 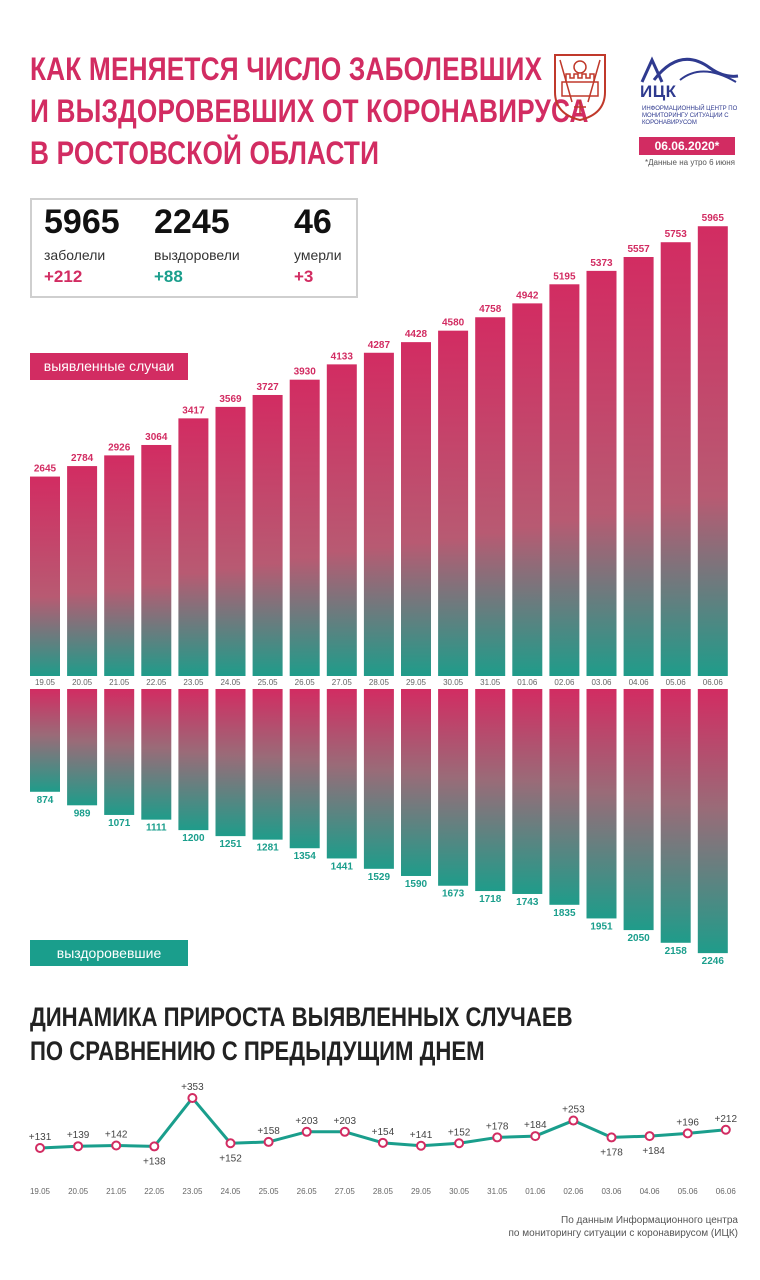 What do you see at coordinates (192, 1087) in the screenshot?
I see `point-label: +353` at bounding box center [192, 1087].